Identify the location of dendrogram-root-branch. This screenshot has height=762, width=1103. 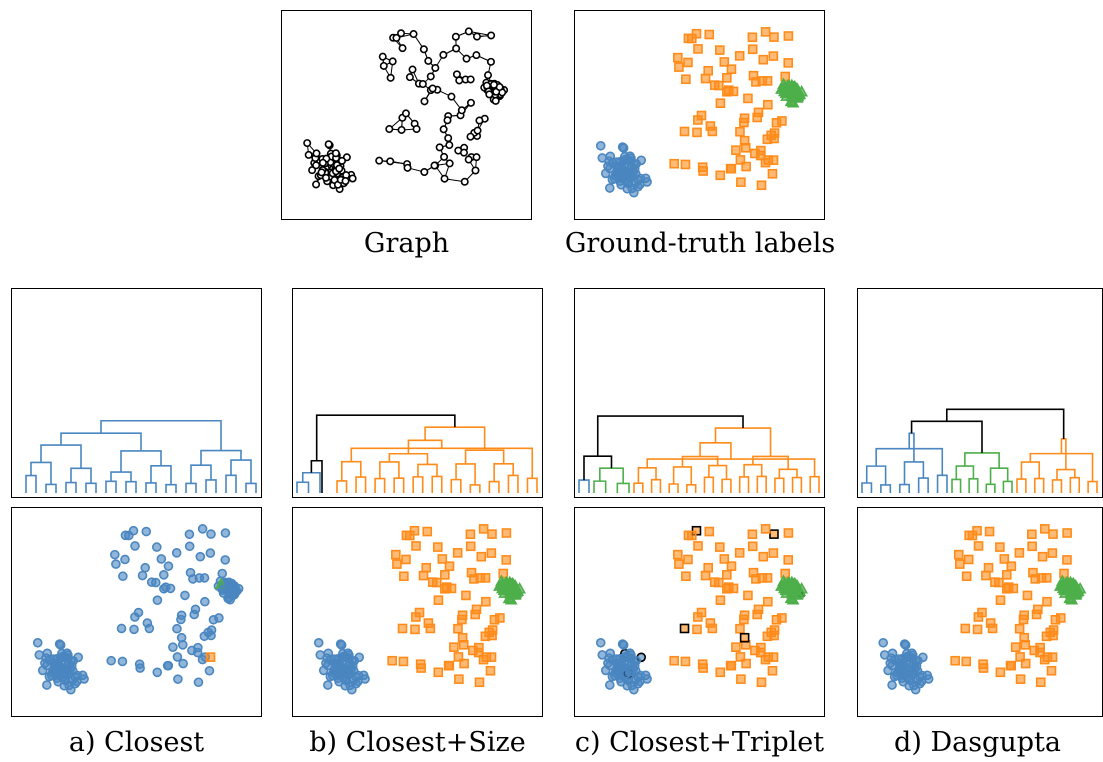
(1005, 423).